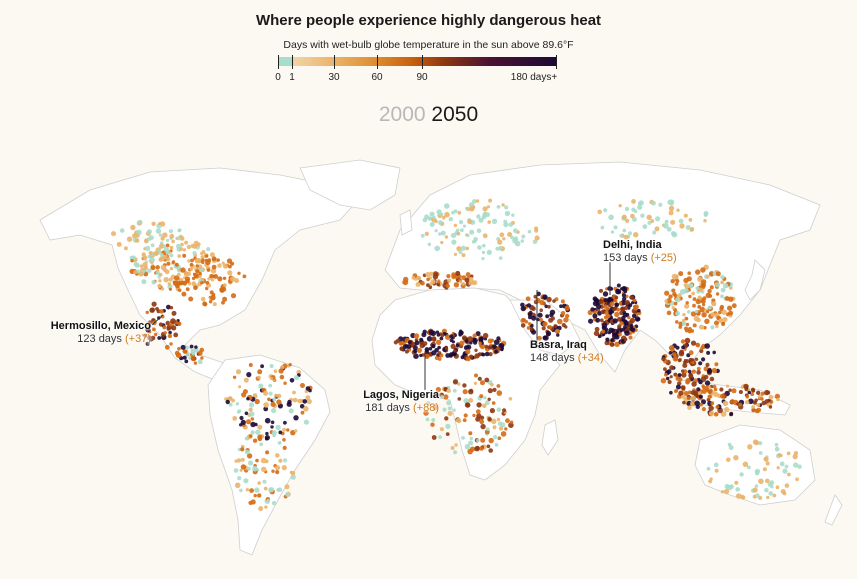 Image resolution: width=857 pixels, height=579 pixels. What do you see at coordinates (417, 61) in the screenshot?
I see `legend-gradient-bar` at bounding box center [417, 61].